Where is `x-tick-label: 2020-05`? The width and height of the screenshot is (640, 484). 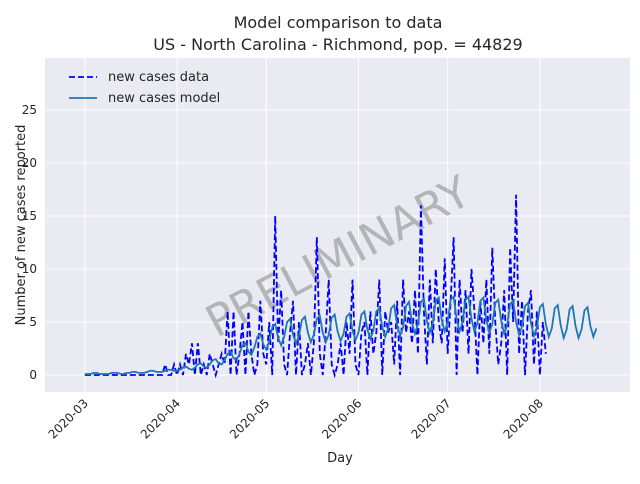
x-tick-label: 2020-05 is located at coordinates (249, 418).